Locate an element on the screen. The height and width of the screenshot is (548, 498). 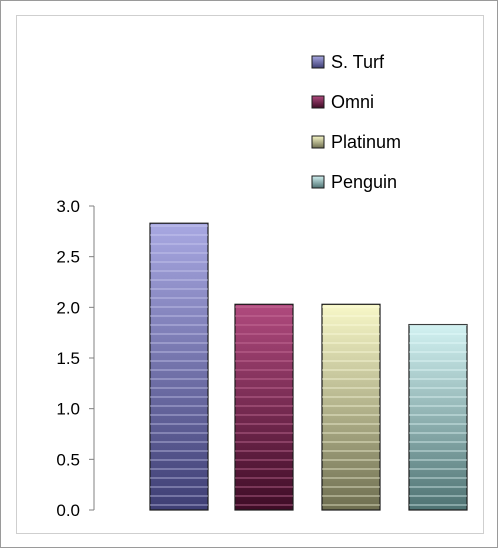
y-tick-label: 1.0 is located at coordinates (68, 409).